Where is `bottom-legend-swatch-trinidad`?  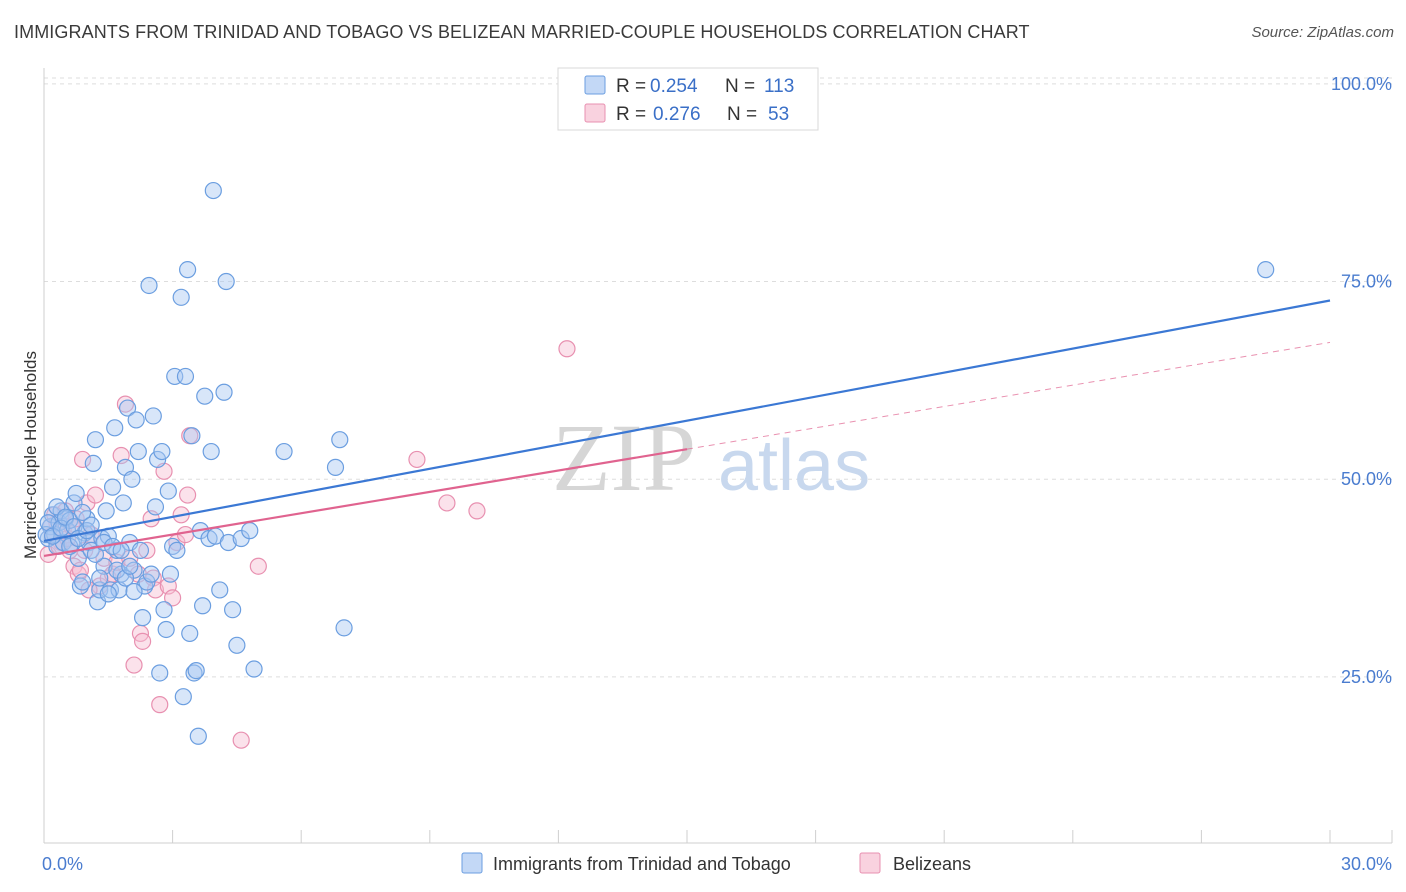
bottom-legend-swatch-trinidad is located at coordinates (472, 863).